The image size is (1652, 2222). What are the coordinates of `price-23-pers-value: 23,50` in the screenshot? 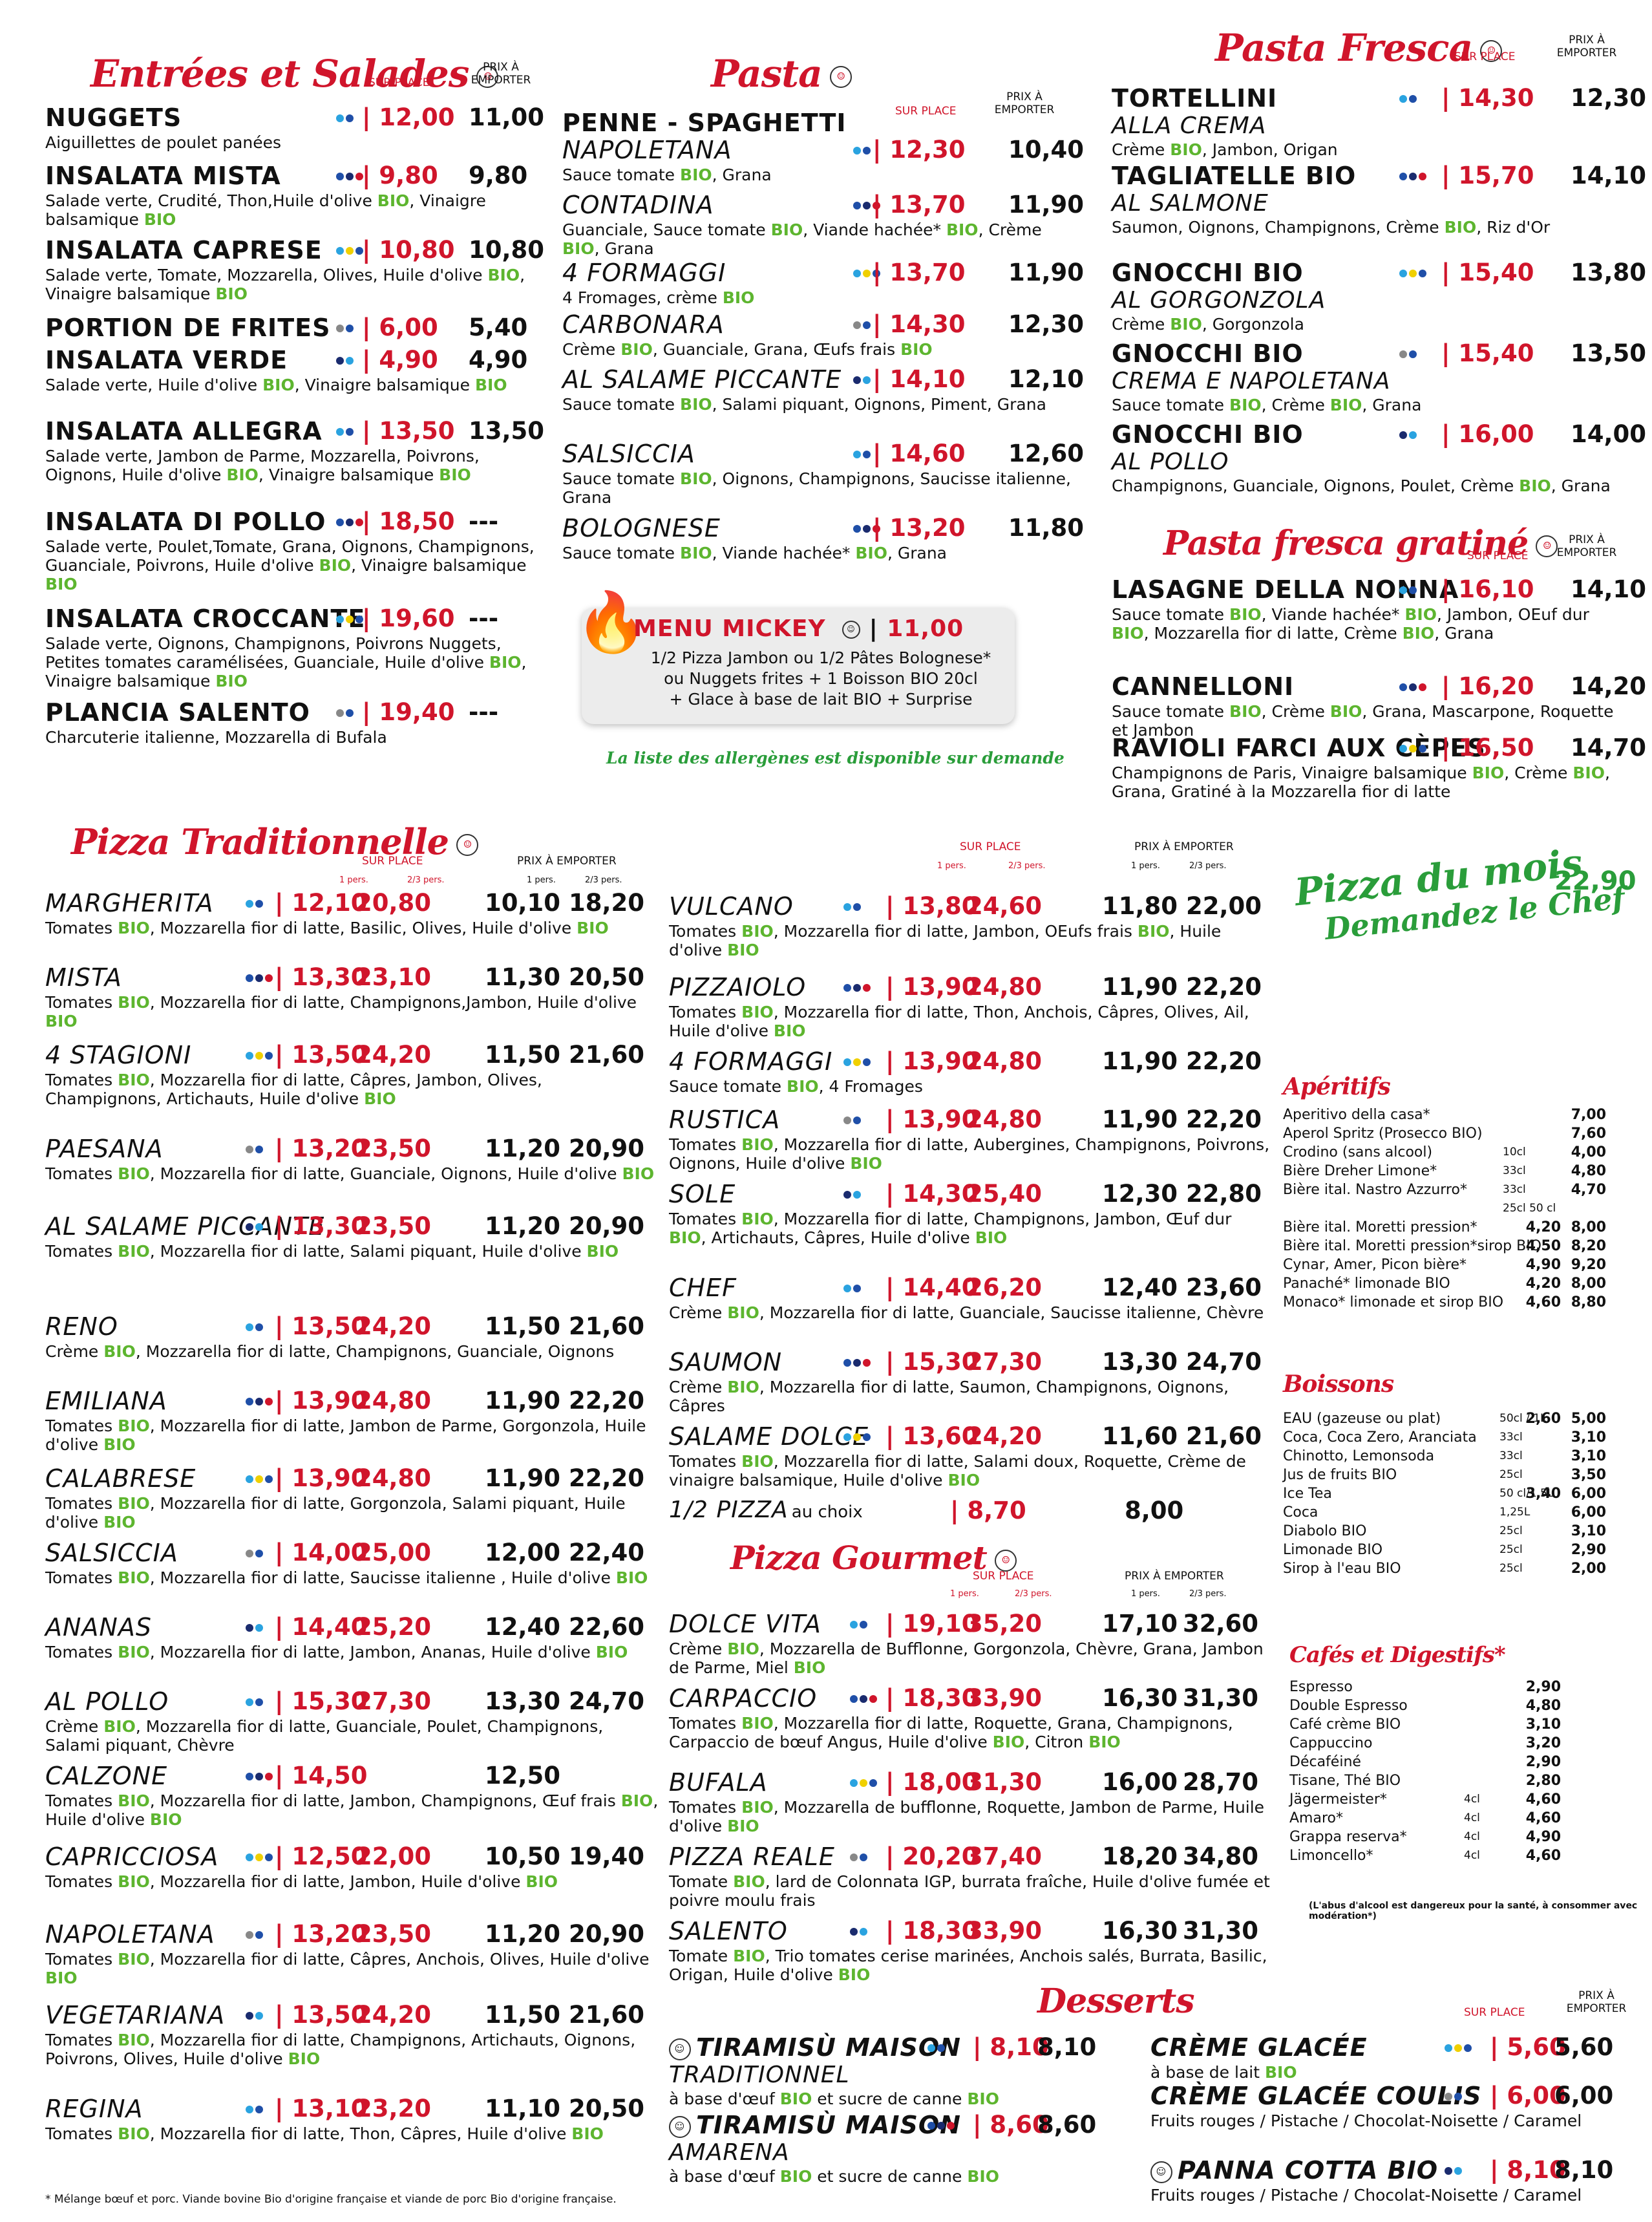 It's located at (393, 1934).